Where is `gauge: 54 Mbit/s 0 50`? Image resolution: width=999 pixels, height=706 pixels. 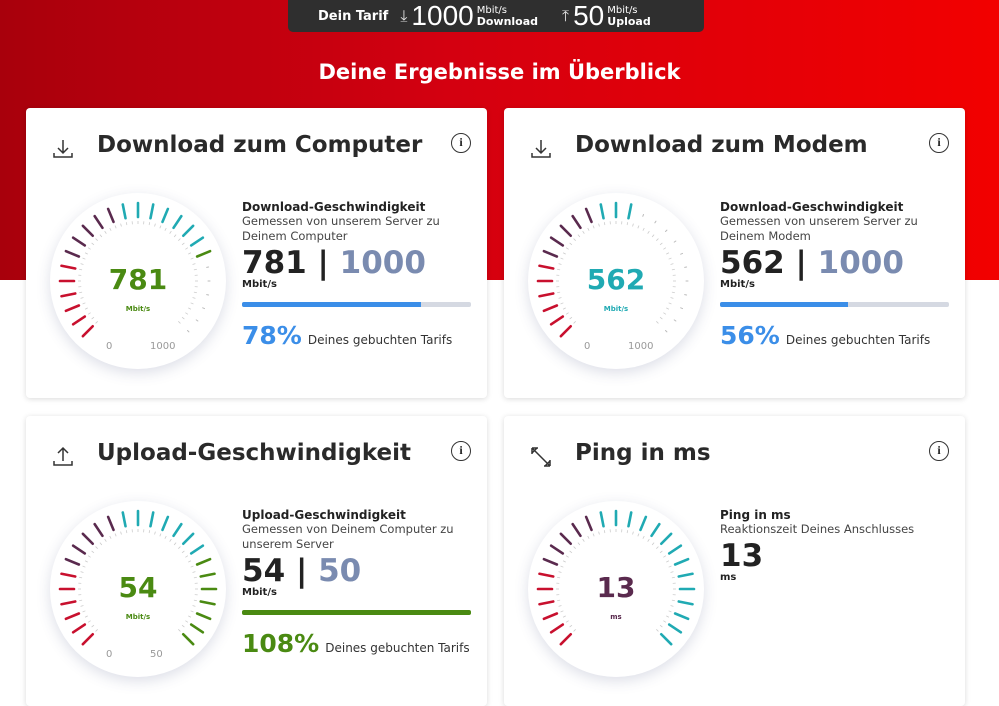
gauge: 54 Mbit/s 0 50 is located at coordinates (138, 589).